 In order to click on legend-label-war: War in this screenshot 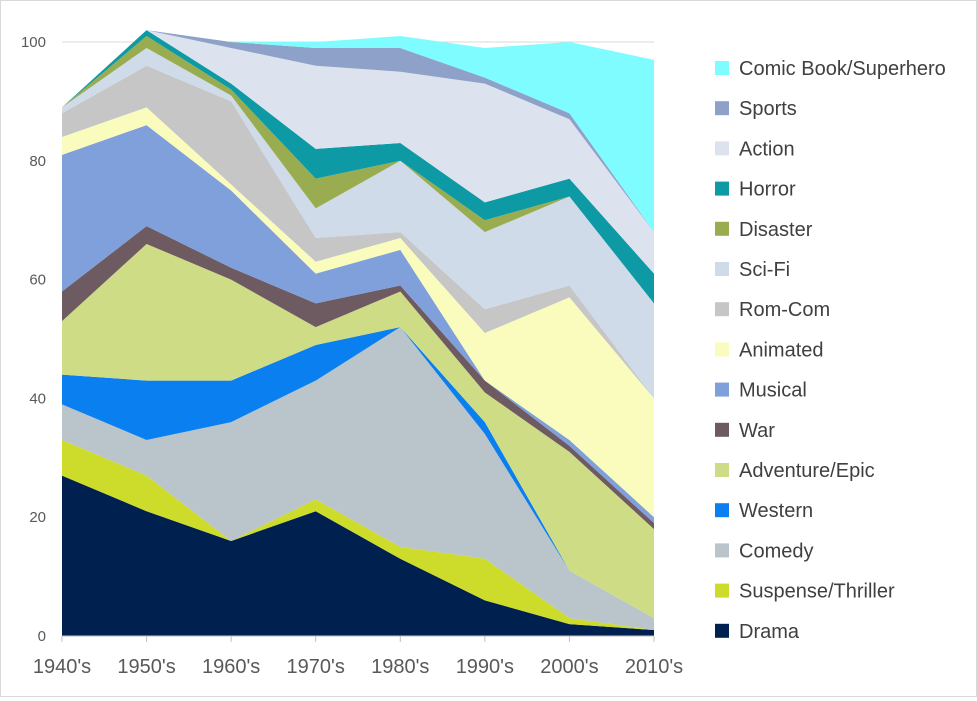, I will do `click(757, 431)`.